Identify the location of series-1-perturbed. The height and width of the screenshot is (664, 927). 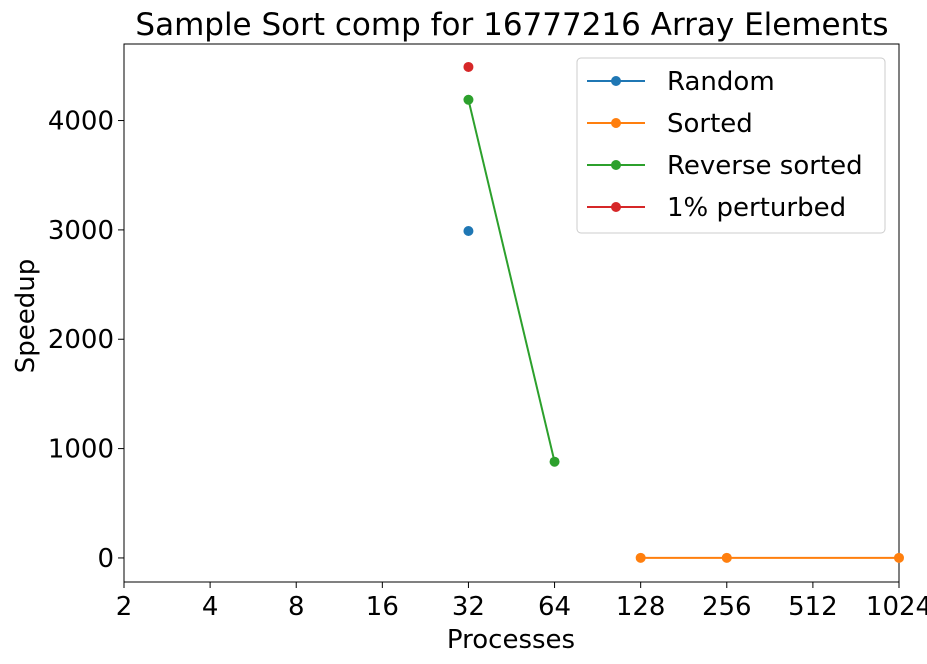
(468, 66).